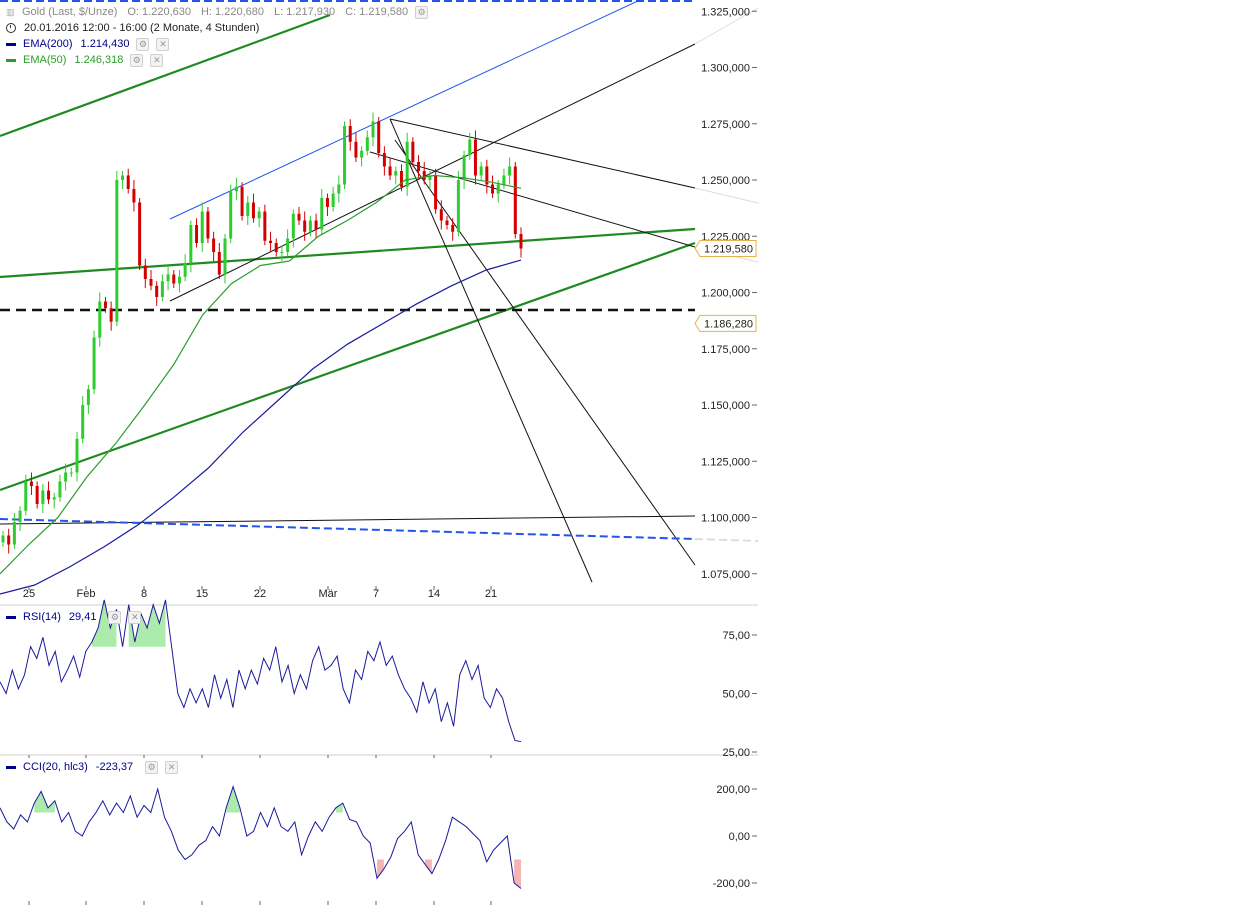 The width and height of the screenshot is (1234, 910). Describe the element at coordinates (725, 181) in the screenshot. I see `y-tick-label: 1.250,000` at that location.